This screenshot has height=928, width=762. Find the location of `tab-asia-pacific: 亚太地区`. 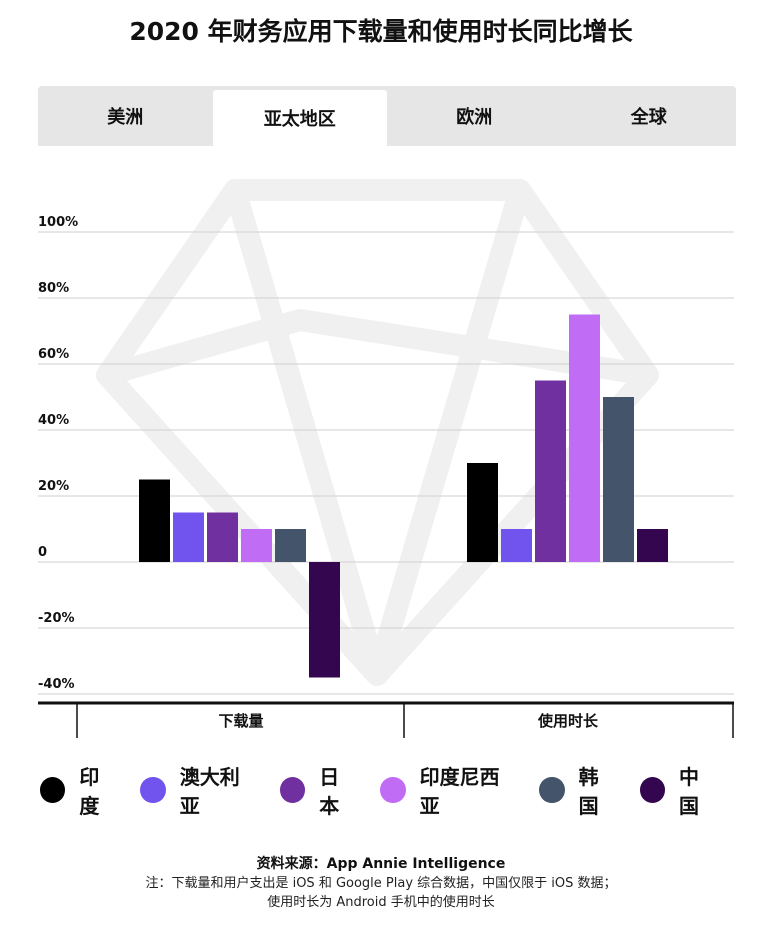

tab-asia-pacific: 亚太地区 is located at coordinates (299, 118).